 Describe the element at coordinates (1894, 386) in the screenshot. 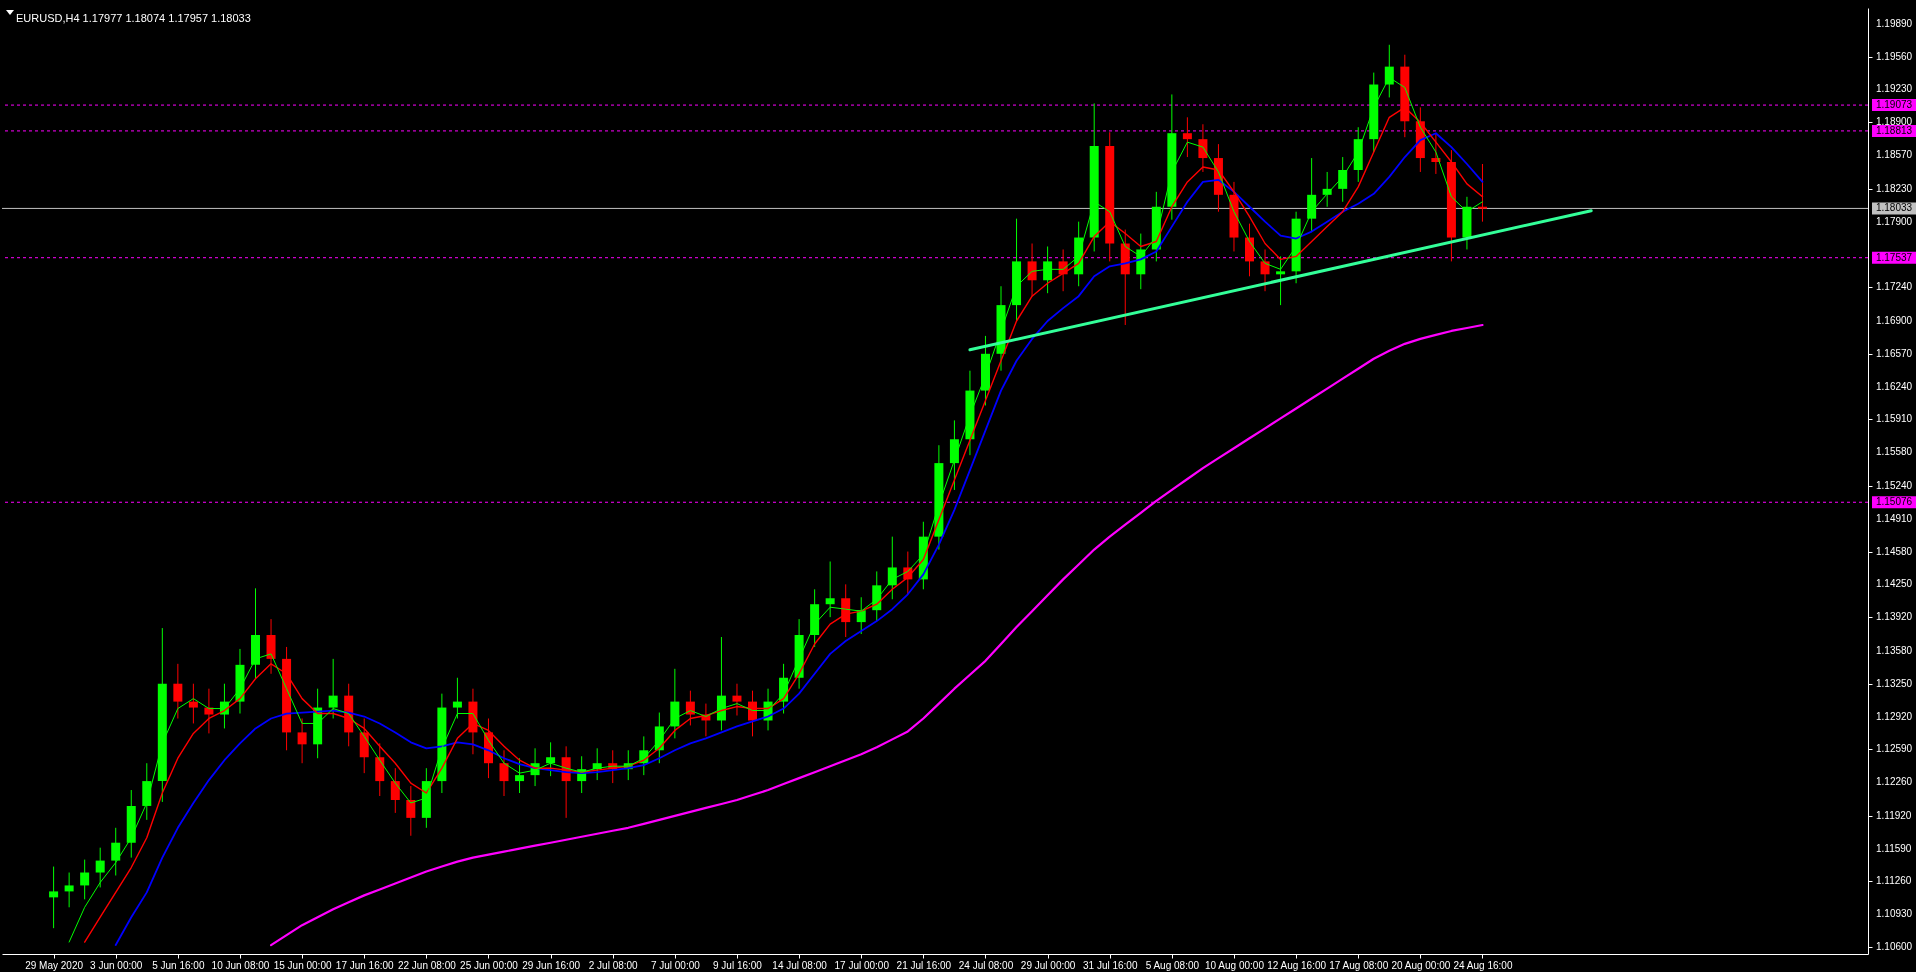

I see `y-tick-label: 1.16240` at that location.